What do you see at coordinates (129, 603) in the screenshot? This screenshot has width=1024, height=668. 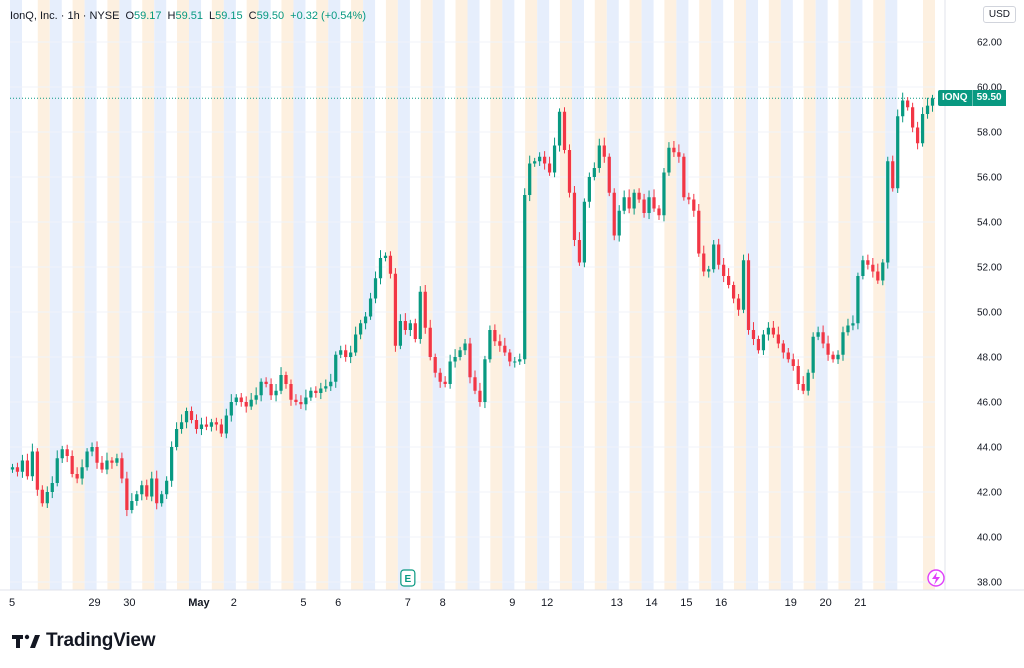 I see `x-tick-label: 30` at bounding box center [129, 603].